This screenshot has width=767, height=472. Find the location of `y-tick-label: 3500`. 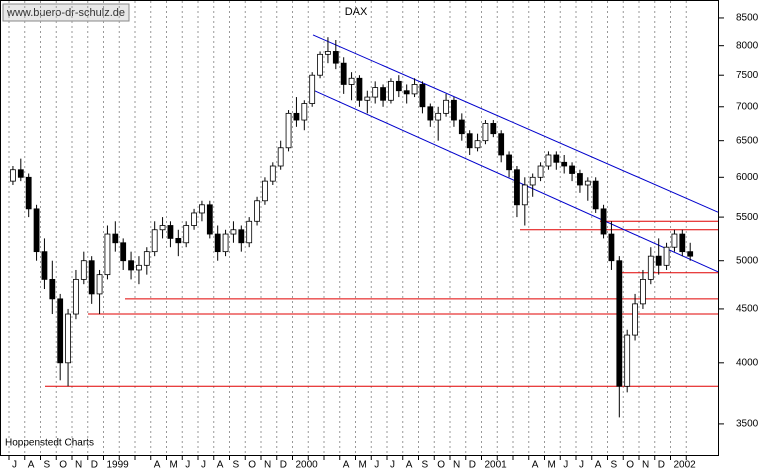

y-tick-label: 3500 is located at coordinates (747, 424).